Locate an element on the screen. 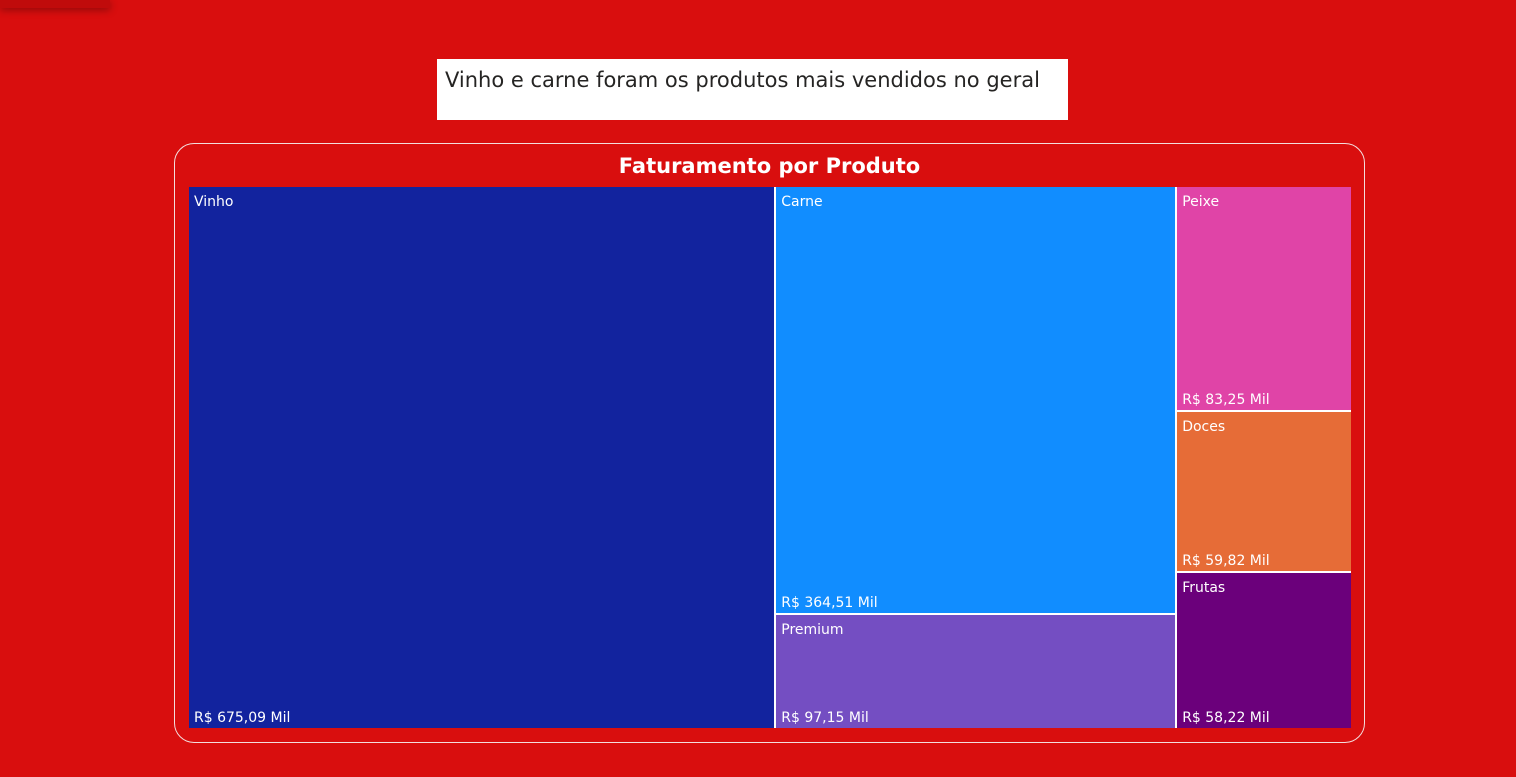 This screenshot has width=1516, height=777. tile-value-label: R$ 675,09 Mil is located at coordinates (242, 718).